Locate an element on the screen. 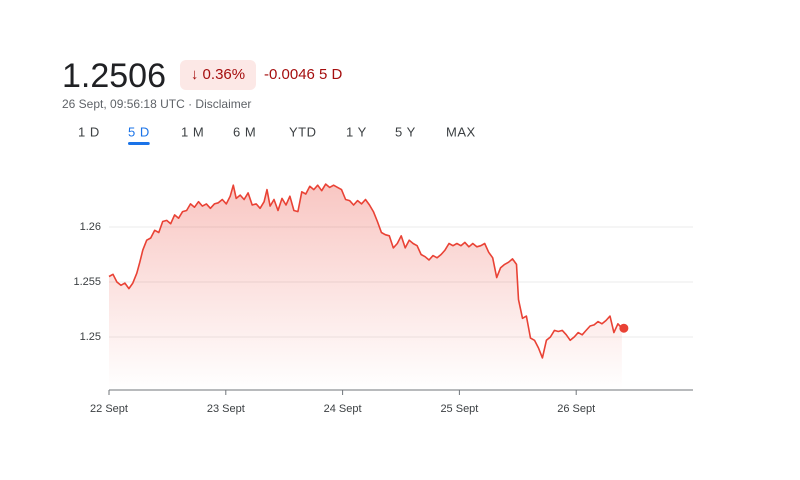 This screenshot has width=800, height=480. x-tick-label: 22 Sept is located at coordinates (109, 409).